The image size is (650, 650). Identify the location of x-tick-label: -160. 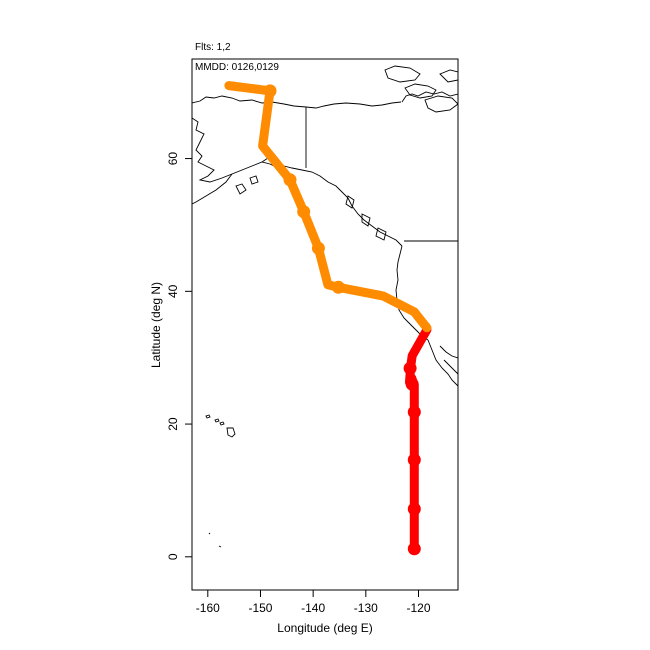
(208, 608).